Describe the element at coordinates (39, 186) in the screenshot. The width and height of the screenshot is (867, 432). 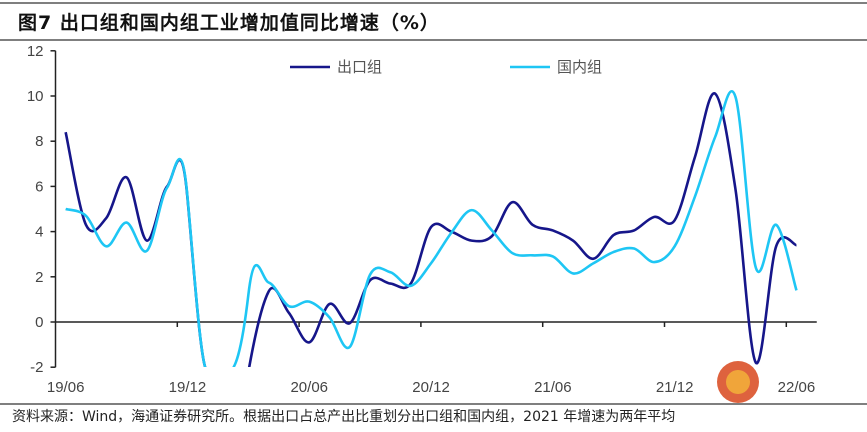
I see `y-tick-label: 6` at that location.